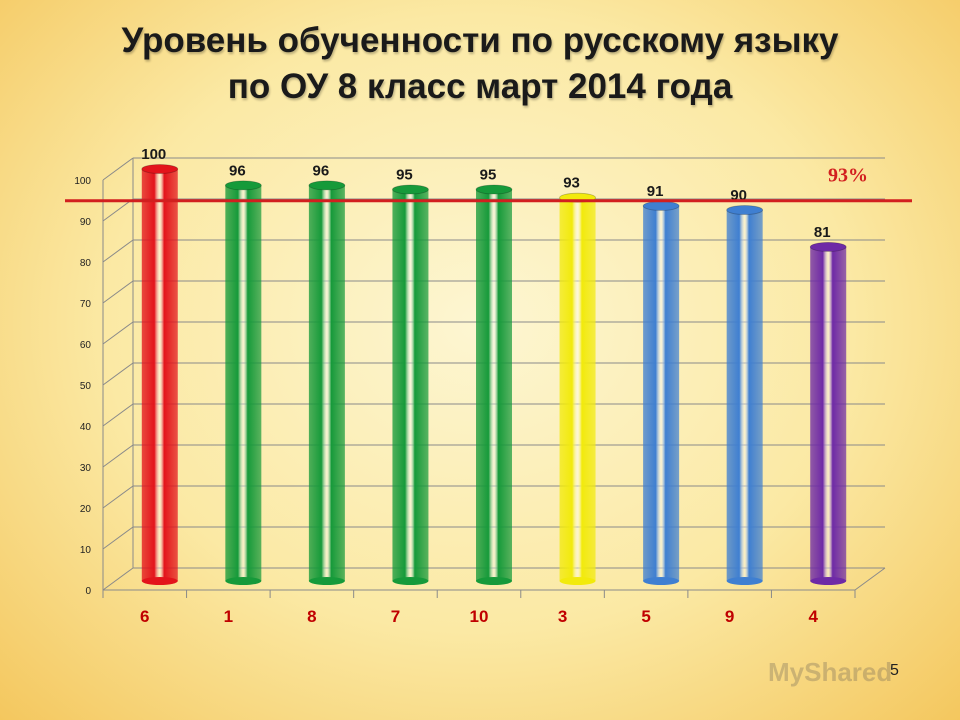 The width and height of the screenshot is (960, 720). What do you see at coordinates (88, 591) in the screenshot?
I see `y-tick-label: 0` at bounding box center [88, 591].